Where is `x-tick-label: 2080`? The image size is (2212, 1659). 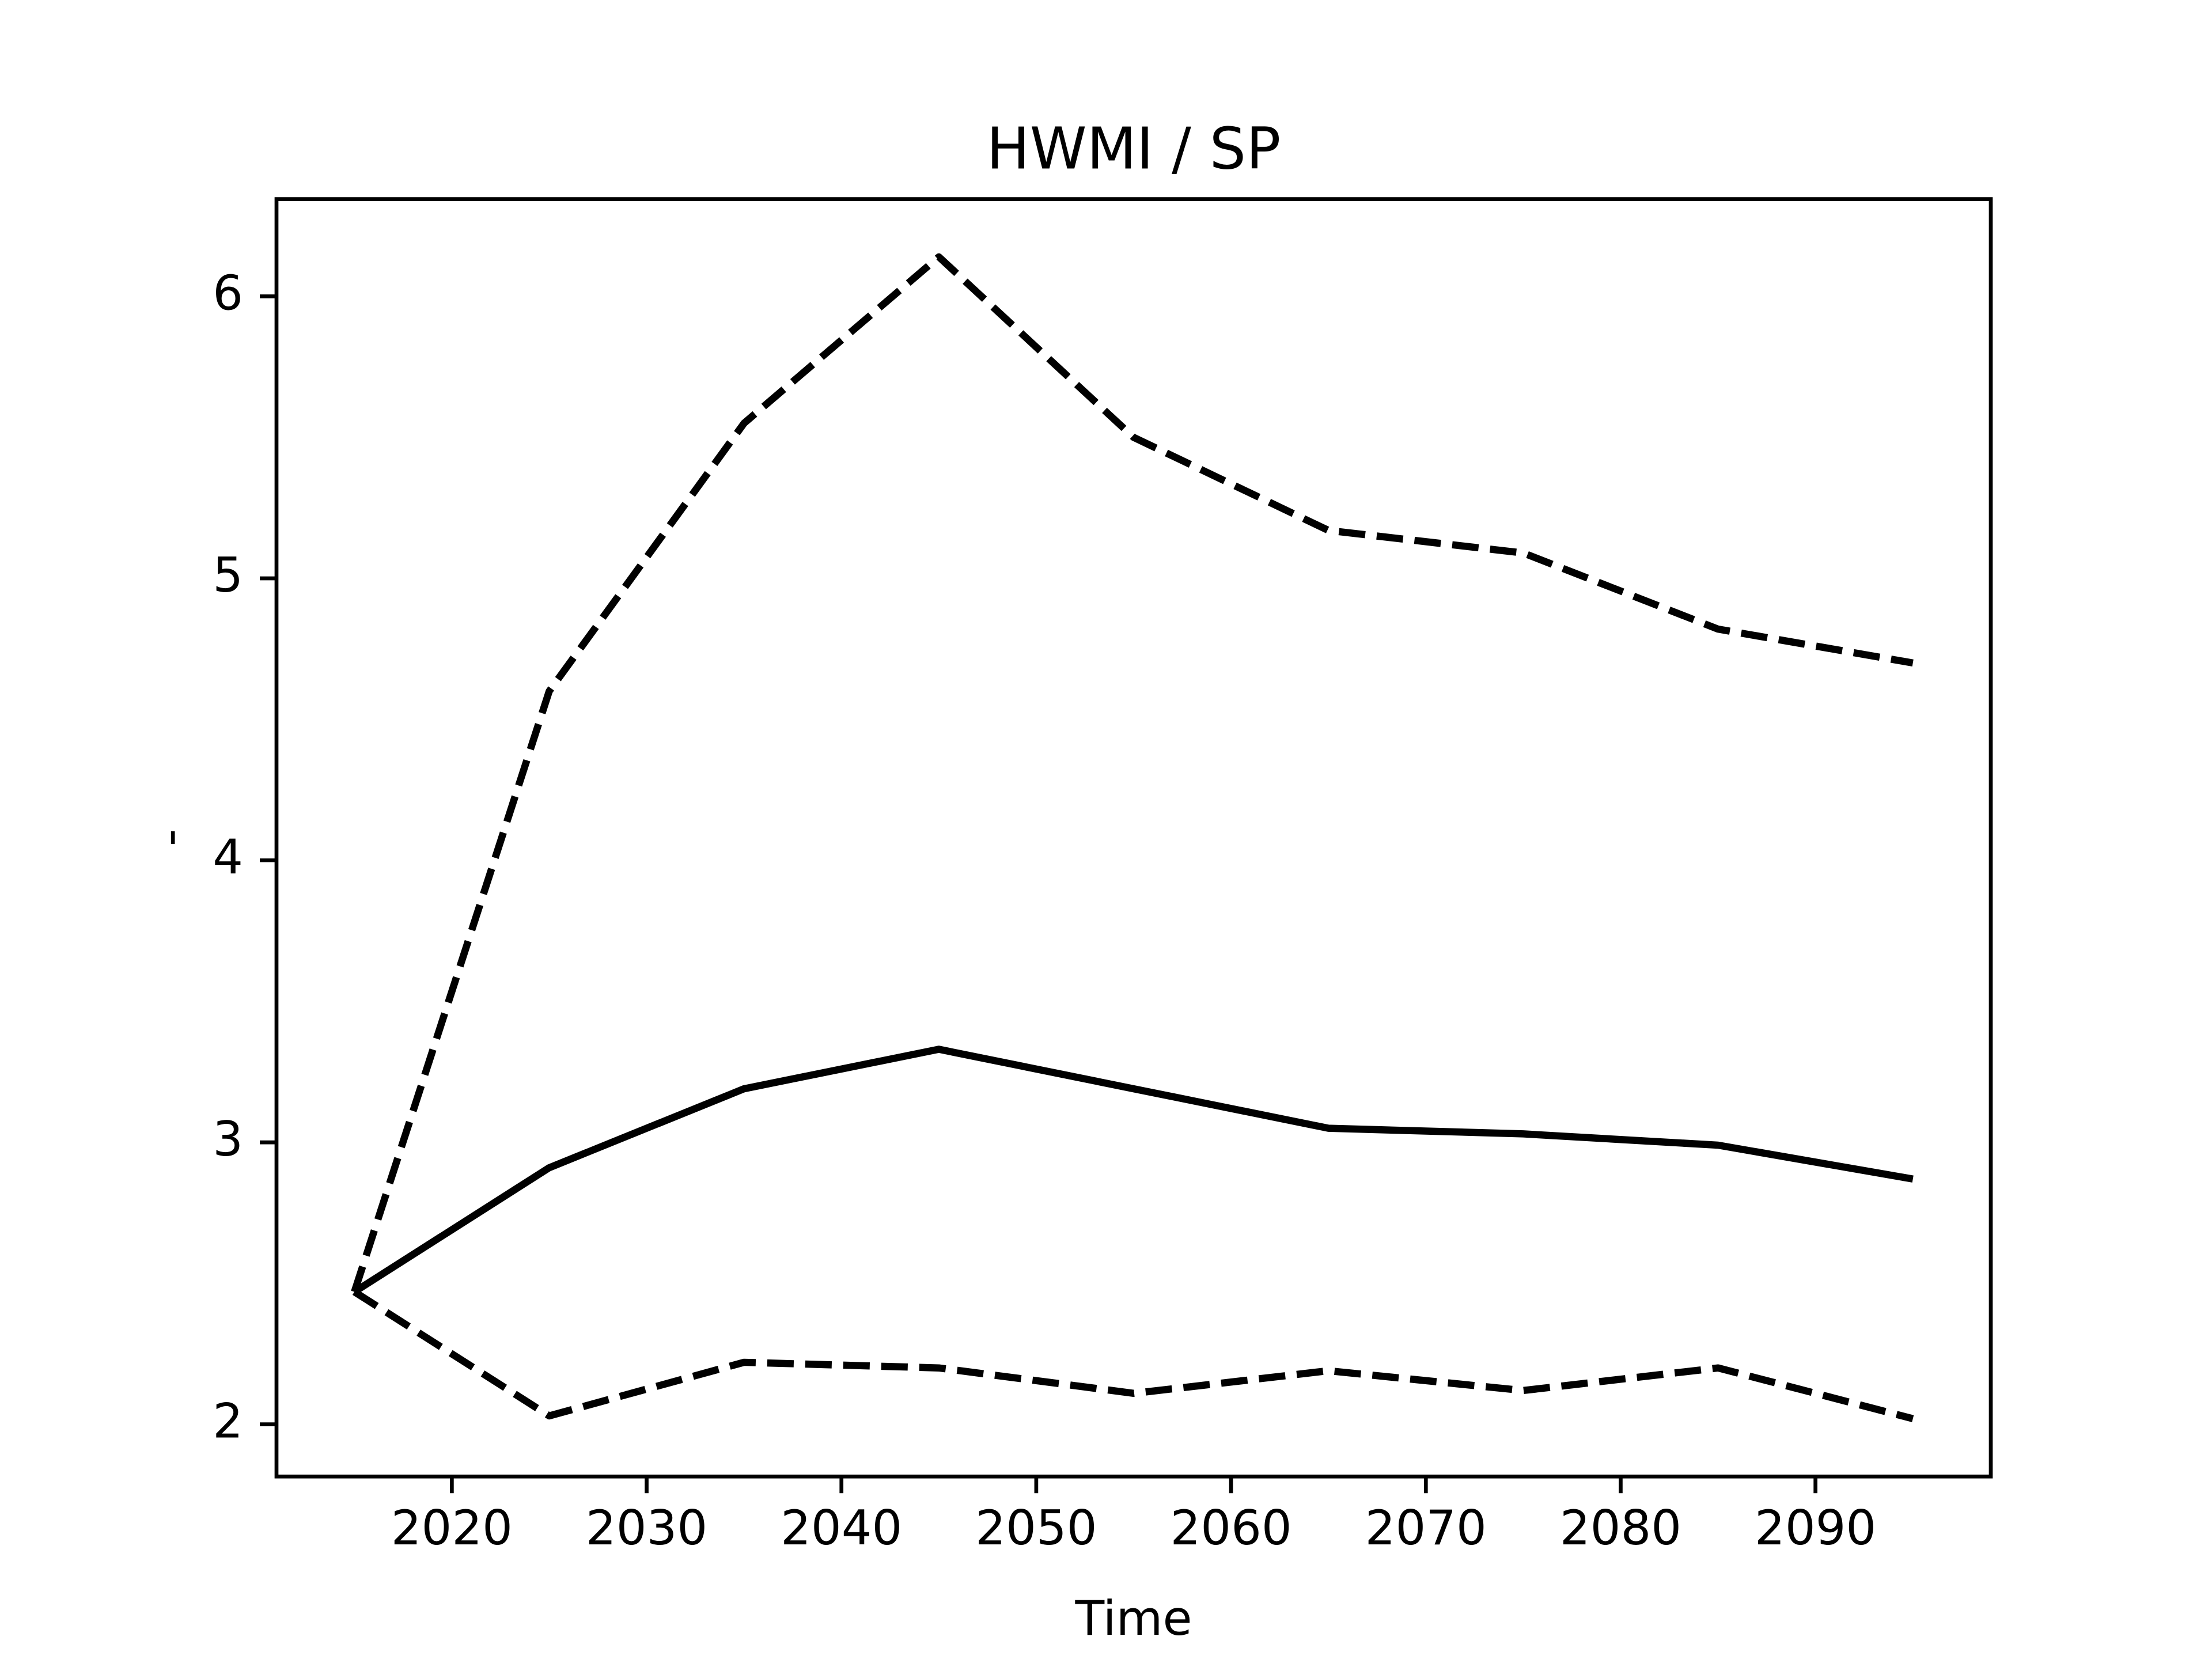 x-tick-label: 2080 is located at coordinates (1620, 1528).